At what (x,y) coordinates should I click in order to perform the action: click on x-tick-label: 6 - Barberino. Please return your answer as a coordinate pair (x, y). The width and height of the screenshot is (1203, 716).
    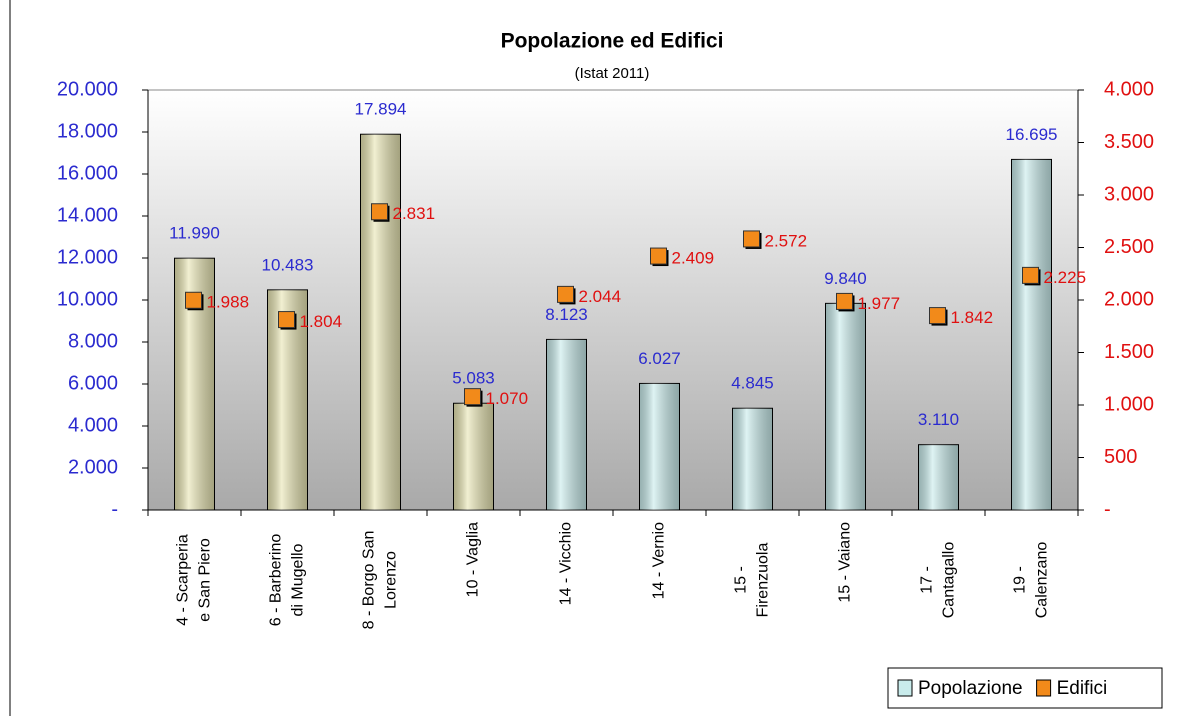
    Looking at the image, I should click on (276, 580).